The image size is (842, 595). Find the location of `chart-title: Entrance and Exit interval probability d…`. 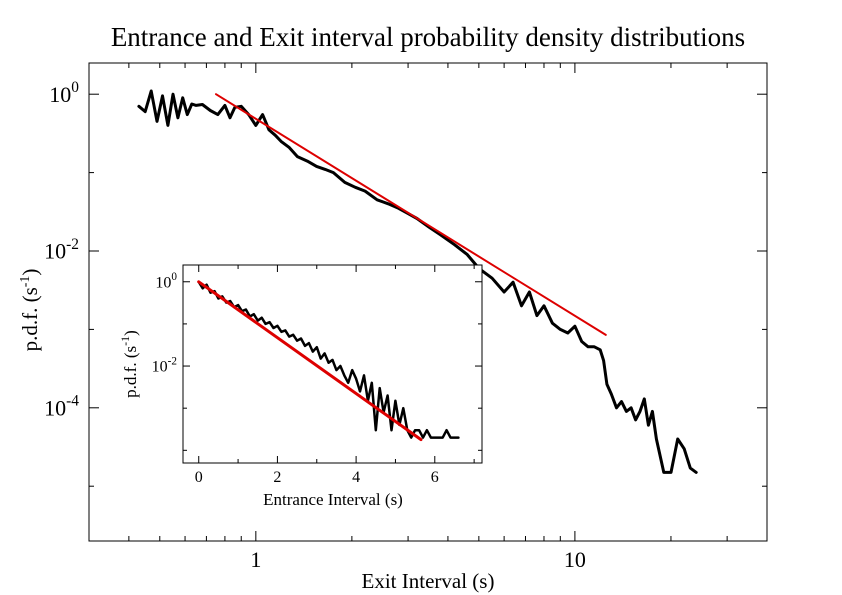

chart-title: Entrance and Exit interval probability d… is located at coordinates (428, 37).